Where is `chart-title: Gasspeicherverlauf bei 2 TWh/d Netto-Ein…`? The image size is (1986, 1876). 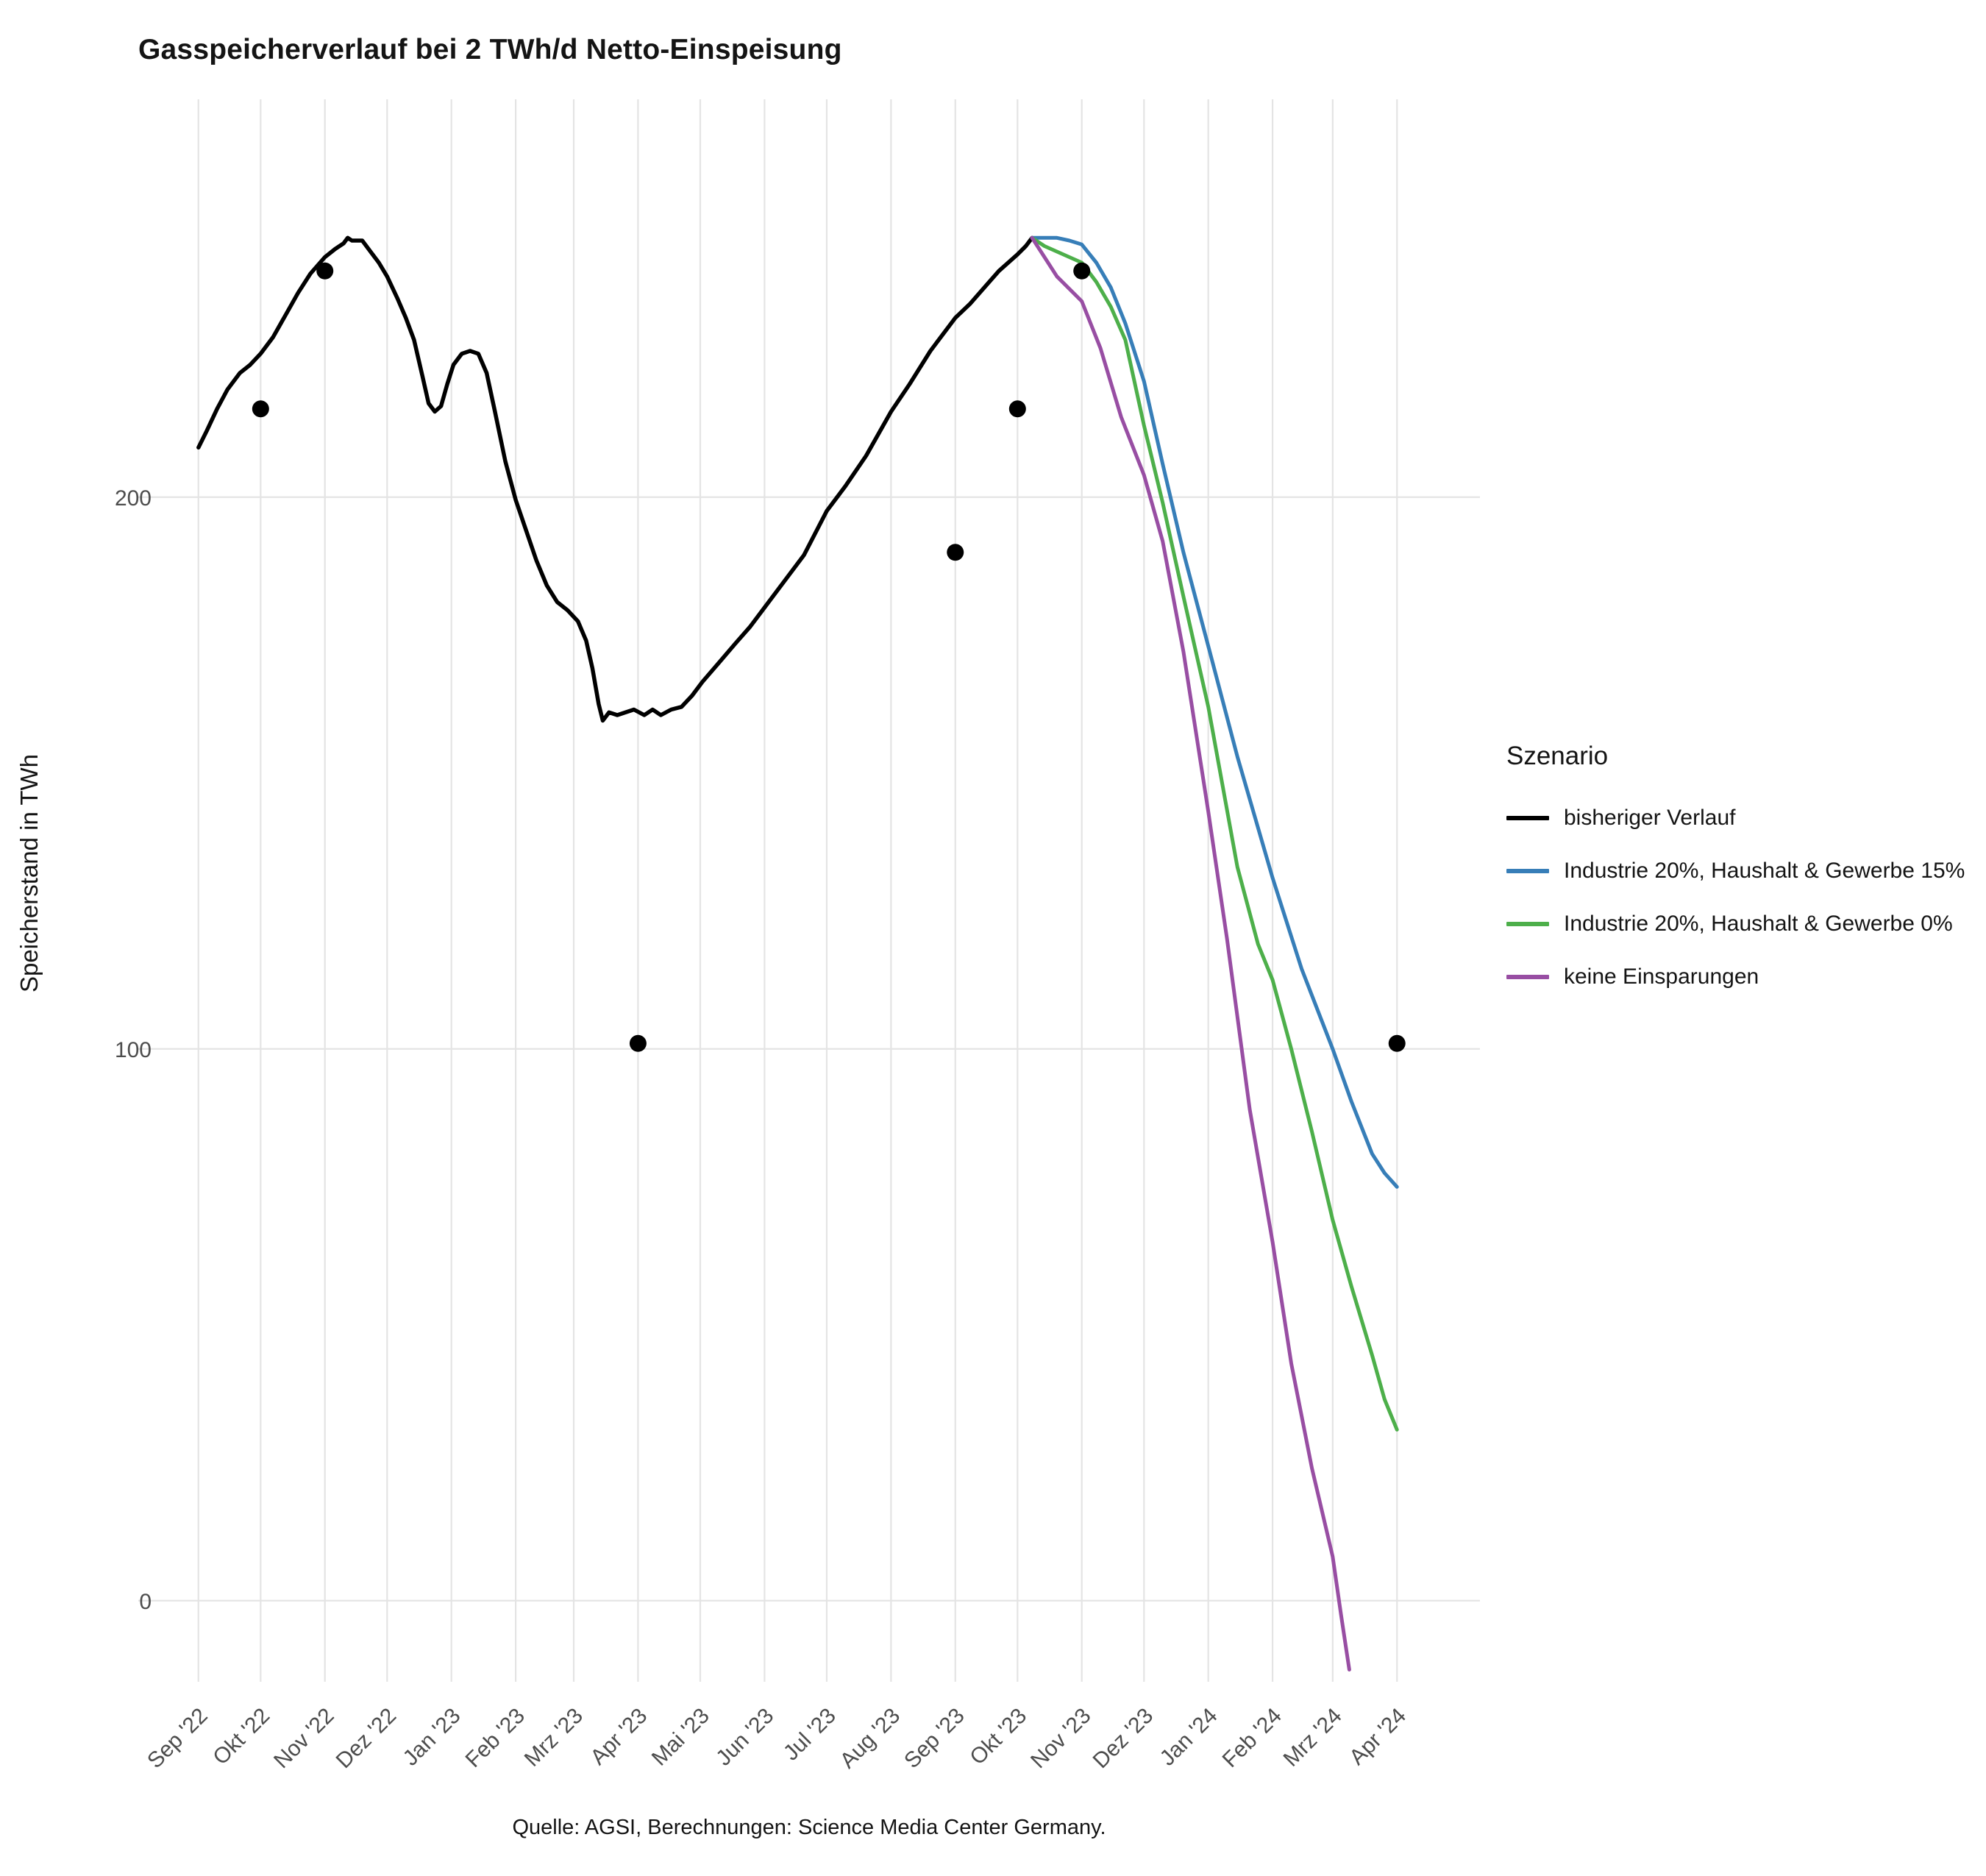
chart-title: Gasspeicherverlauf bei 2 TWh/d Netto-Ein… is located at coordinates (490, 50).